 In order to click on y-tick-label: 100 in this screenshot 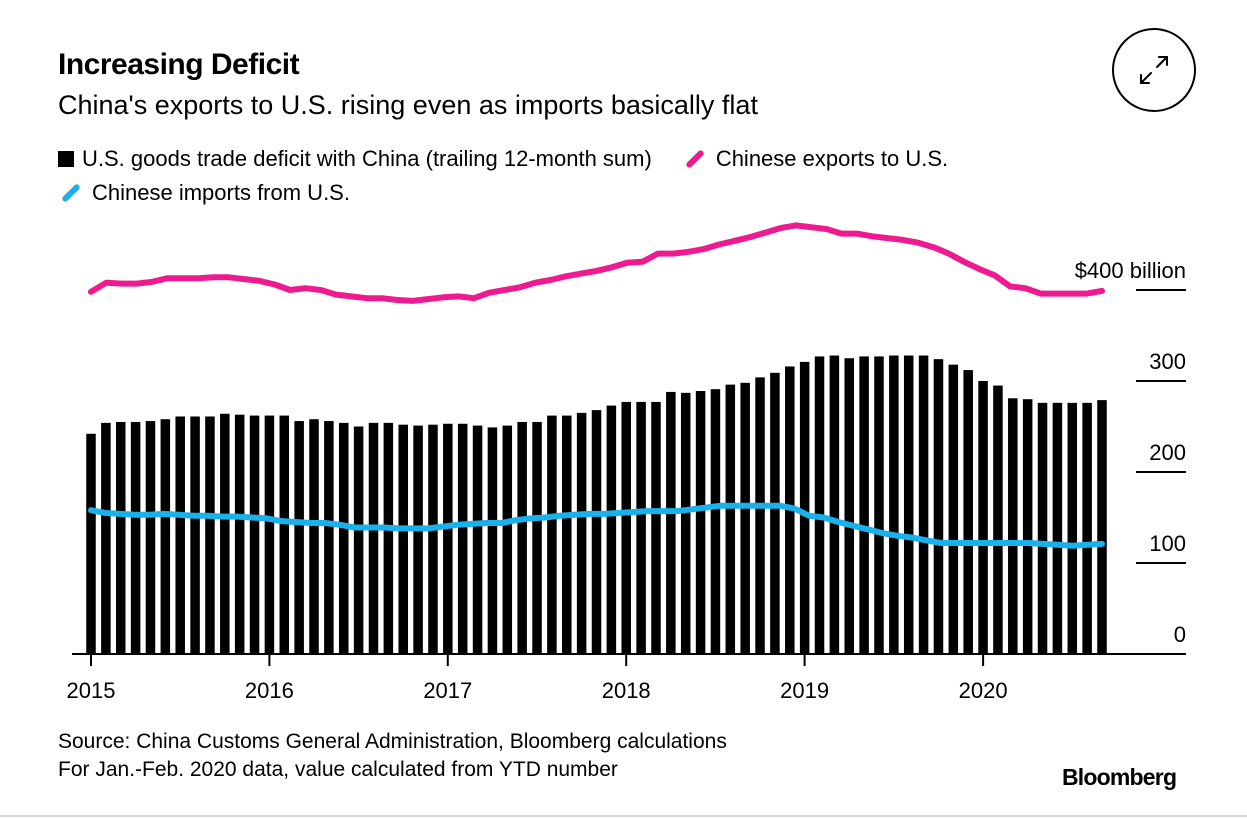, I will do `click(1167, 543)`.